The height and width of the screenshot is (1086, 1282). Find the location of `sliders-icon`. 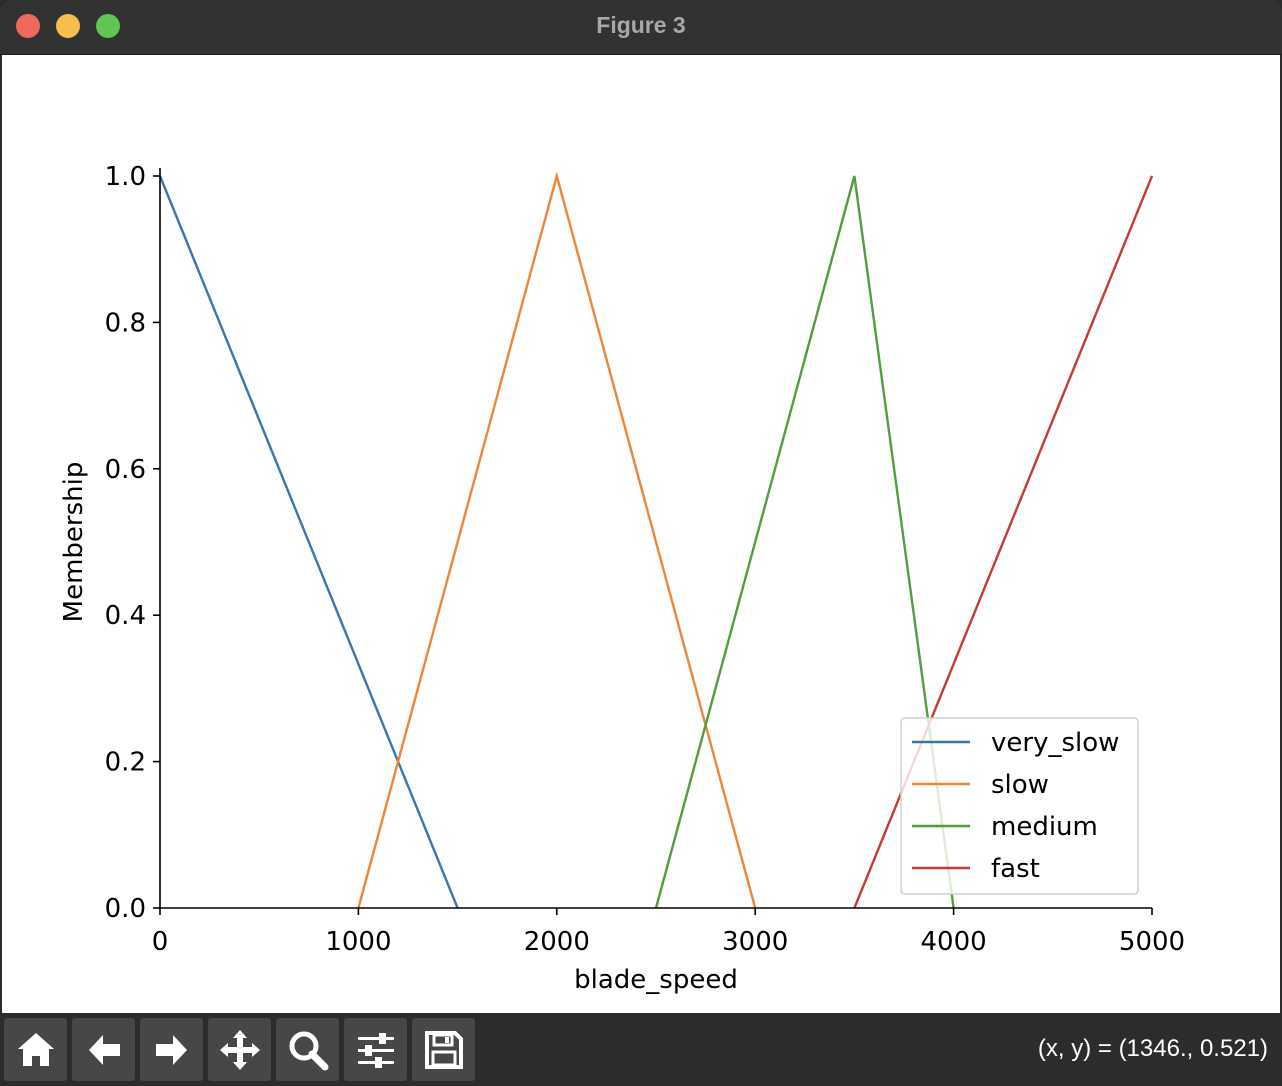

sliders-icon is located at coordinates (375, 1050).